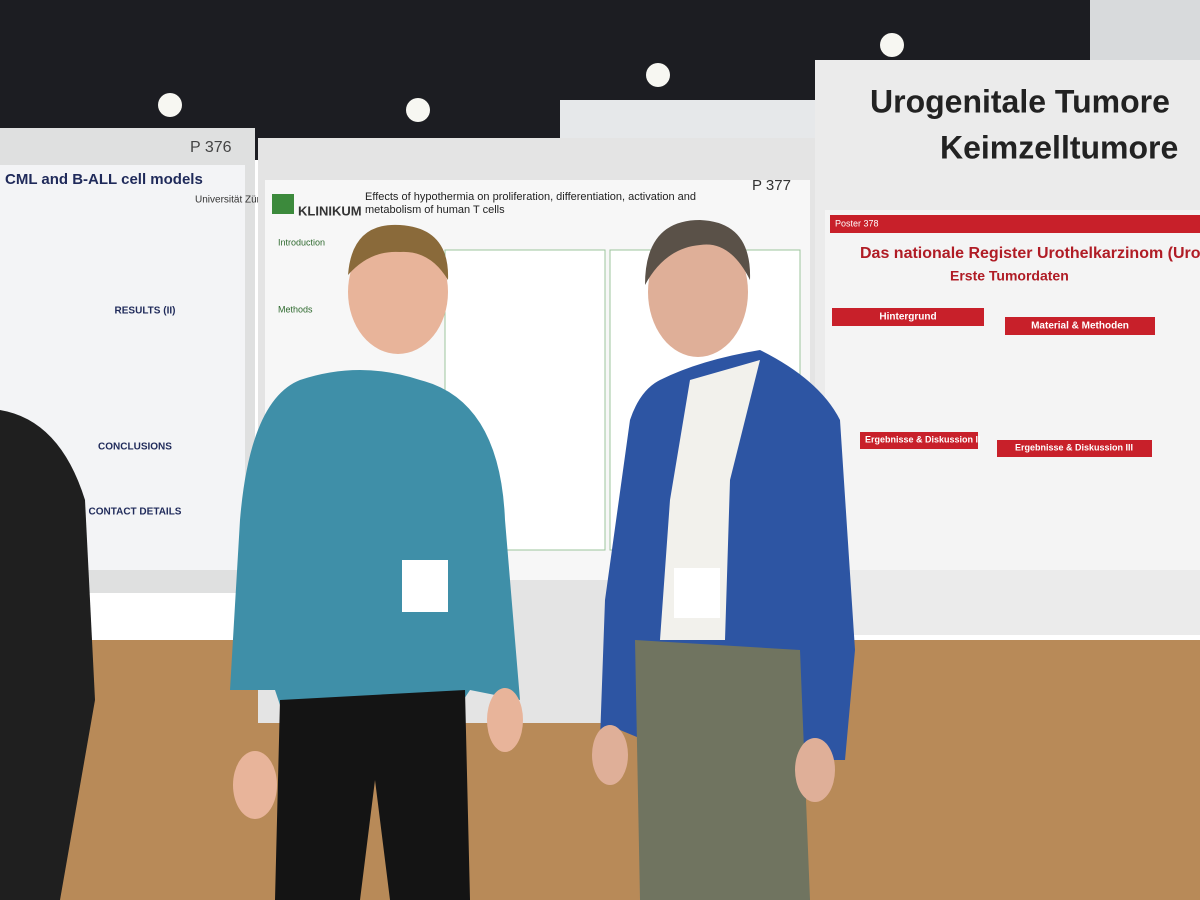 The height and width of the screenshot is (900, 1200). Describe the element at coordinates (211, 147) in the screenshot. I see `poster-number: P 376` at that location.